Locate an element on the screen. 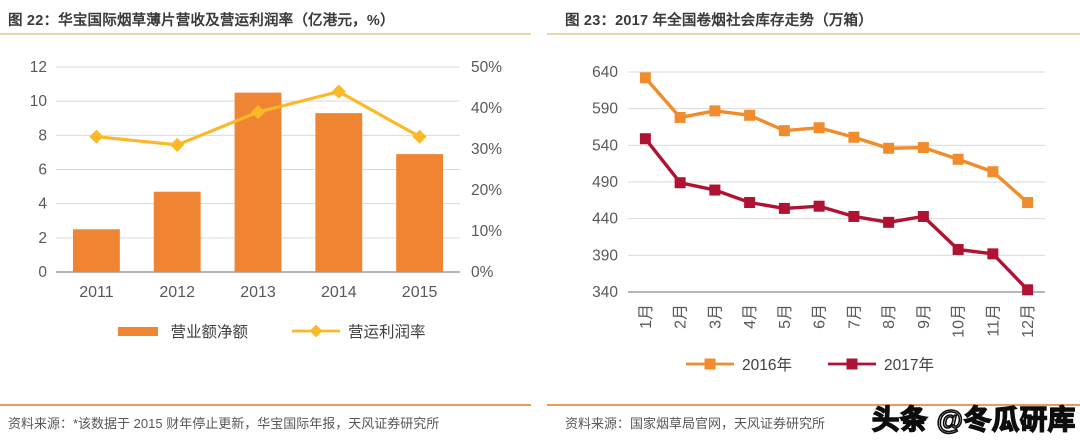 Image resolution: width=1080 pixels, height=443 pixels. legend-label: 2016年 is located at coordinates (767, 365).